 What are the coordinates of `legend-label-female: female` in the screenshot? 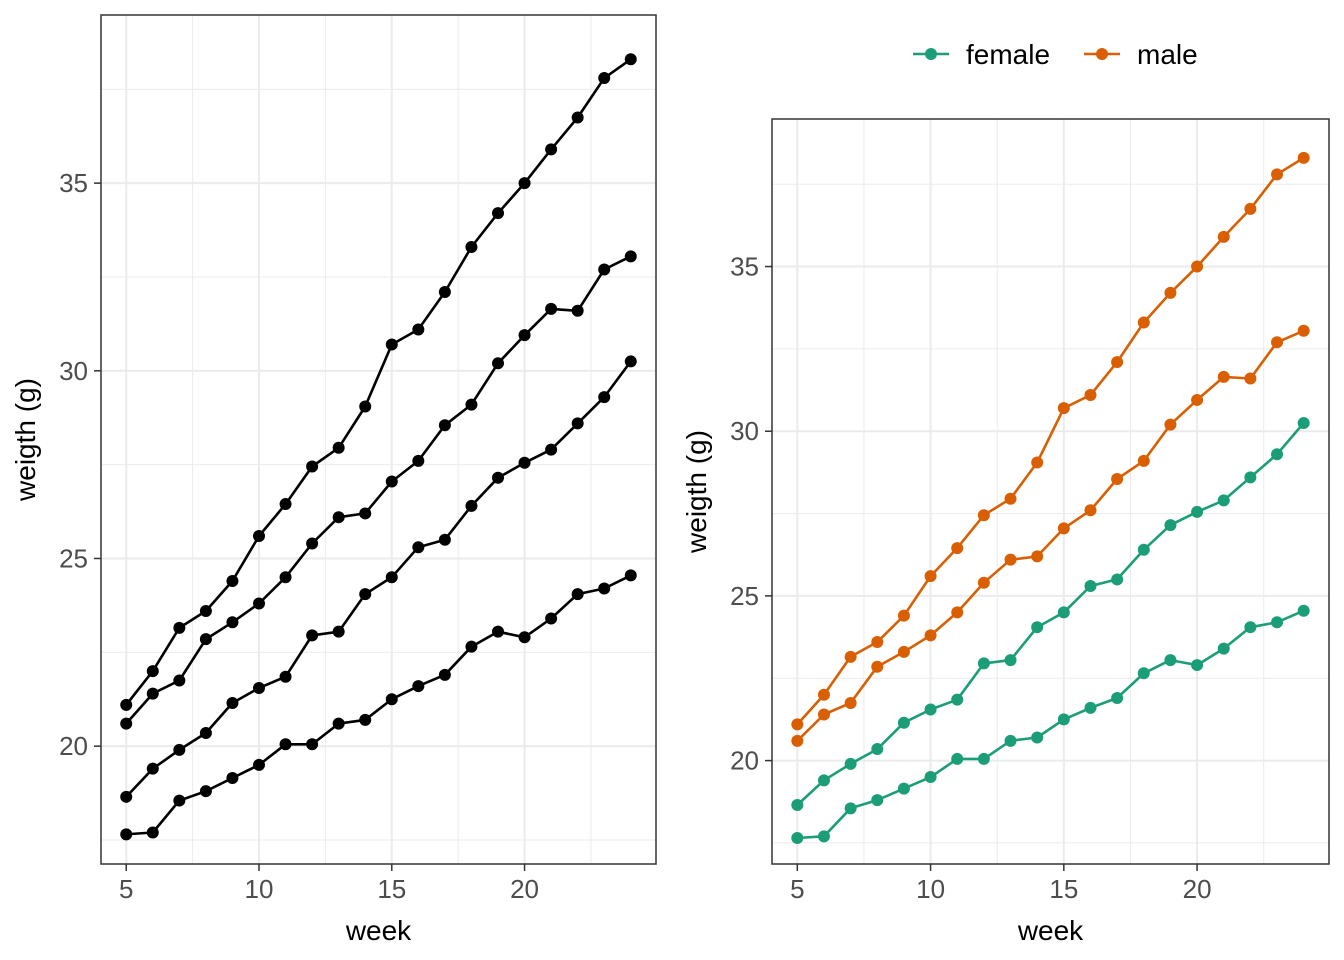 It's located at (1008, 54).